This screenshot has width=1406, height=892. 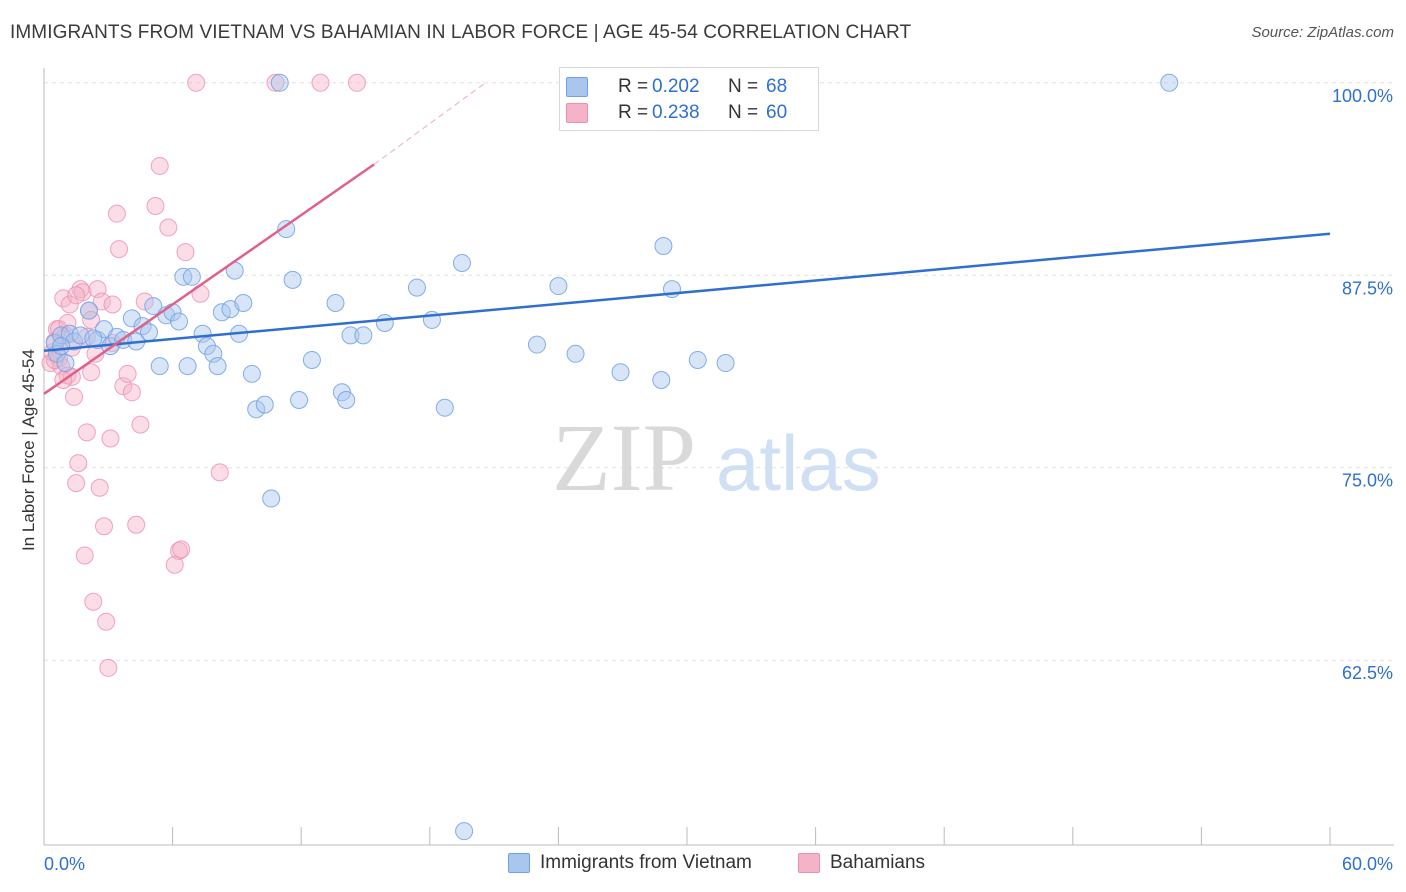 What do you see at coordinates (624, 457) in the screenshot?
I see `watermark-zip: ZIP` at bounding box center [624, 457].